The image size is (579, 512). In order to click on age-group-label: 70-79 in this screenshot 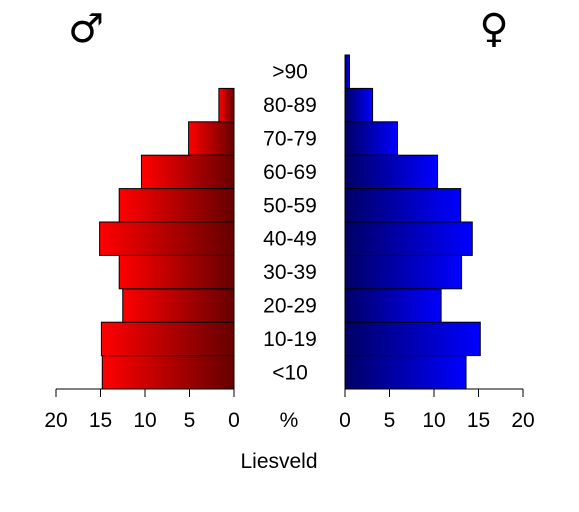, I will do `click(290, 139)`.